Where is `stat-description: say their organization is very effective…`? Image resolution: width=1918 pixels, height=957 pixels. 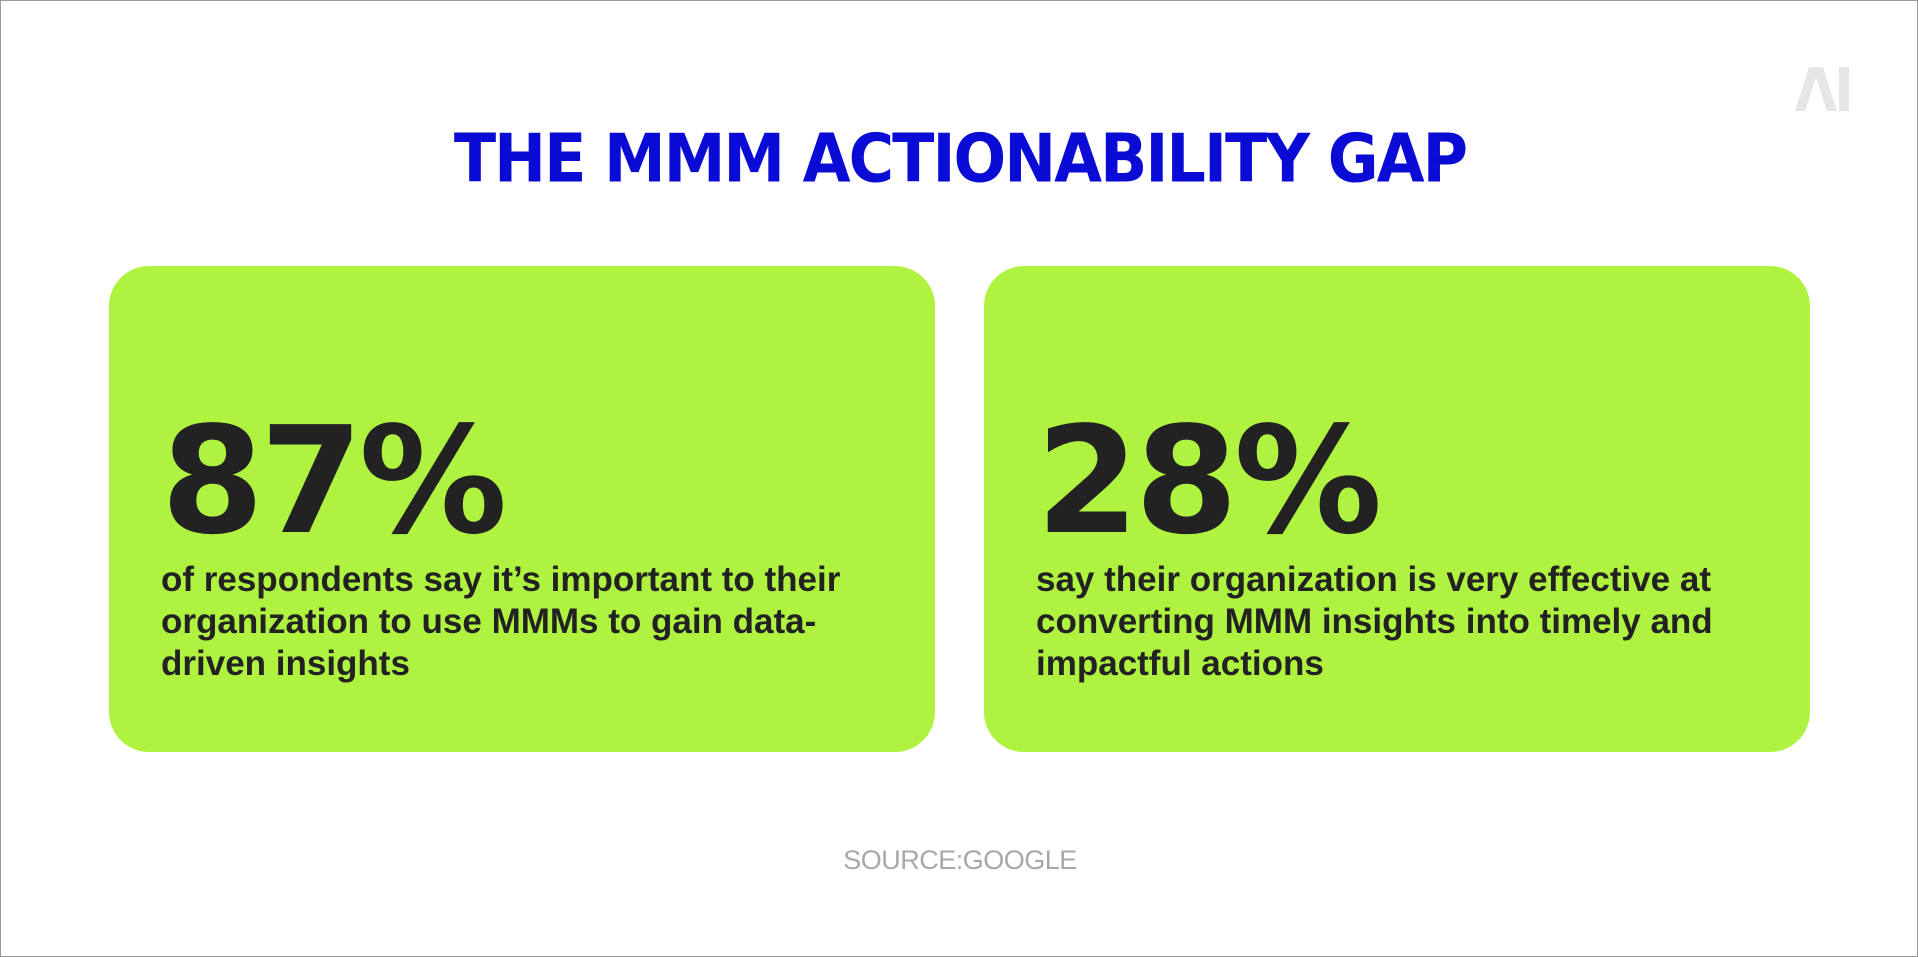
stat-description: say their organization is very effective… is located at coordinates (1374, 621).